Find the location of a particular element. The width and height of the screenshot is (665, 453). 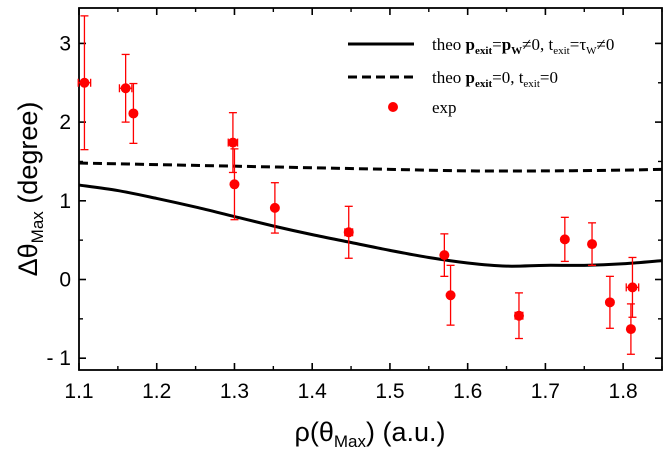

theory-curve-zero-exit is located at coordinates (370, 167).